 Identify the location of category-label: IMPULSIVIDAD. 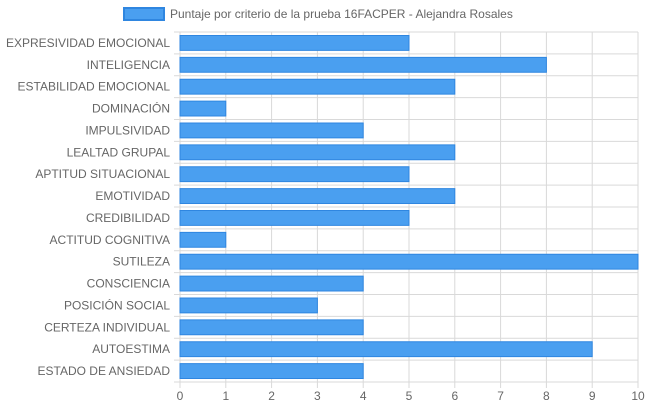
(127, 130).